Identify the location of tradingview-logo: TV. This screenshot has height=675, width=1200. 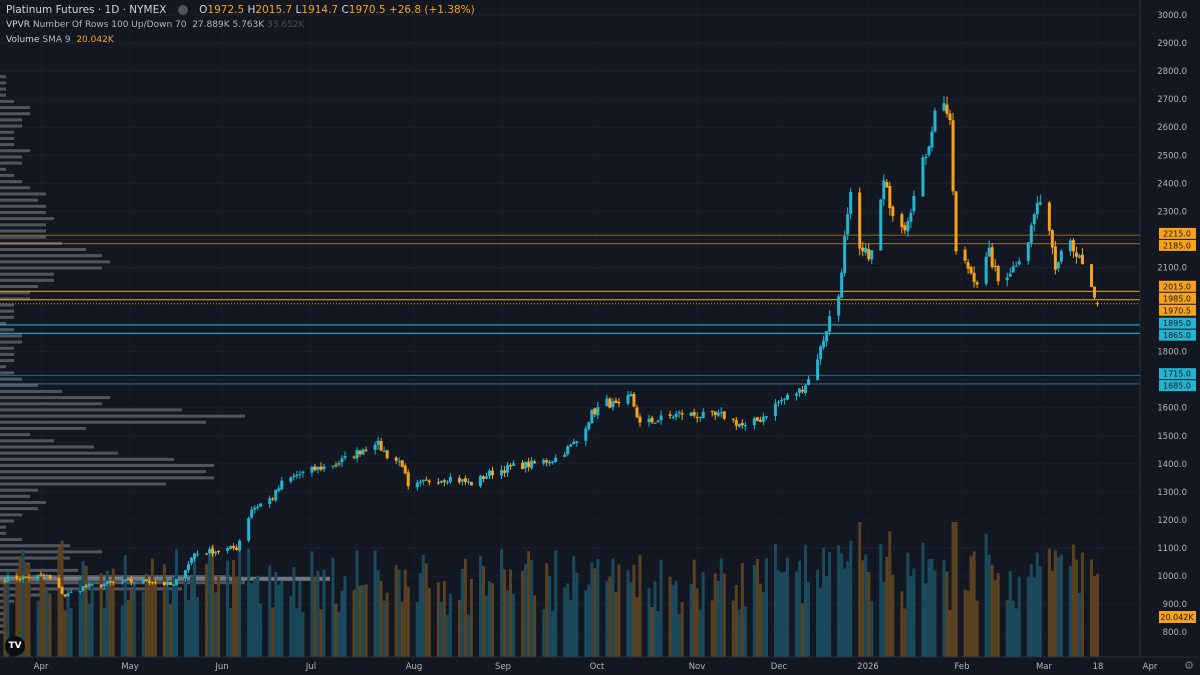
(15, 646).